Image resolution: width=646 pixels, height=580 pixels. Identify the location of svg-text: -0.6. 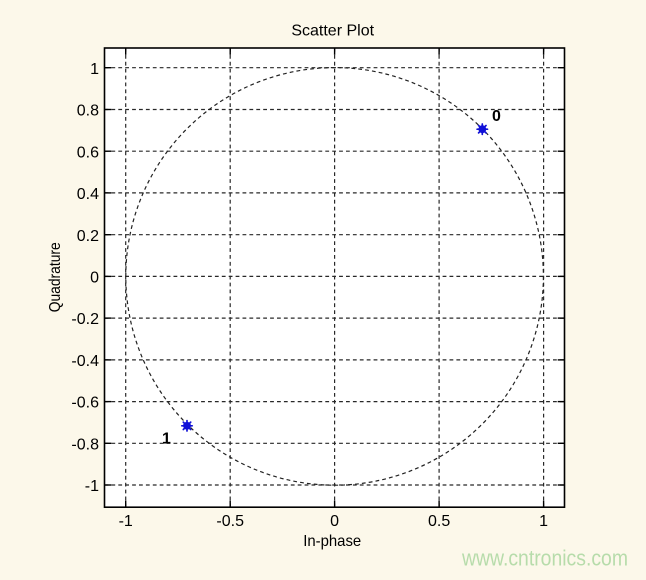
(85, 403).